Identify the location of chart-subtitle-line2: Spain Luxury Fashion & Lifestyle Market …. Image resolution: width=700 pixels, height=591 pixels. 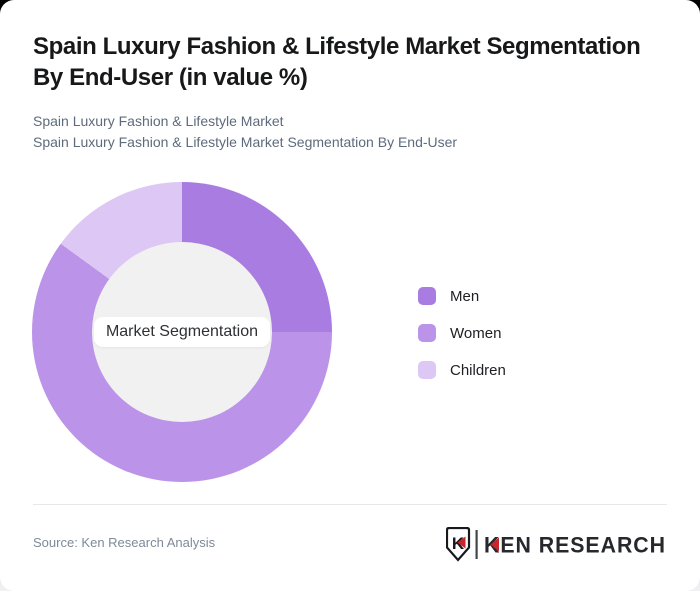
(245, 142).